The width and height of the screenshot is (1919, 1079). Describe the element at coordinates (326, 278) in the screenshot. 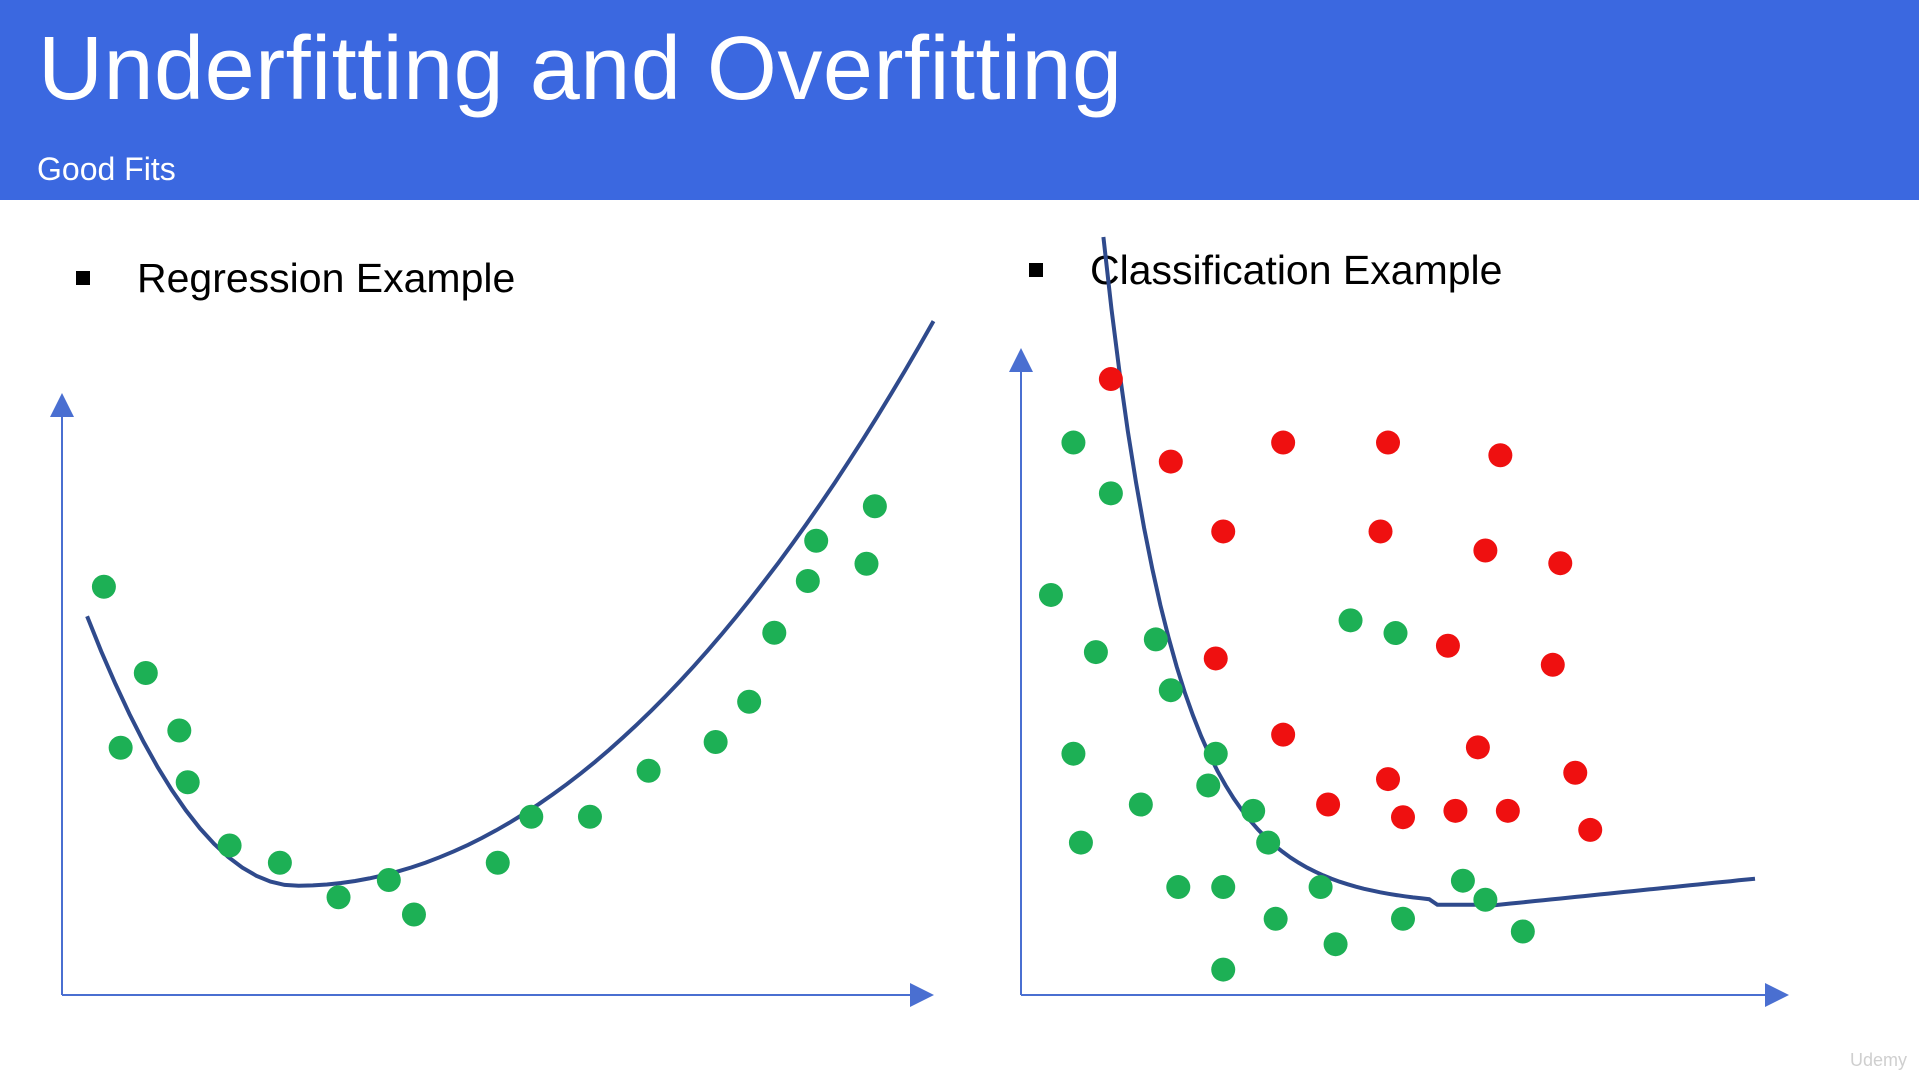

I see `regression-label: Regression Example` at that location.